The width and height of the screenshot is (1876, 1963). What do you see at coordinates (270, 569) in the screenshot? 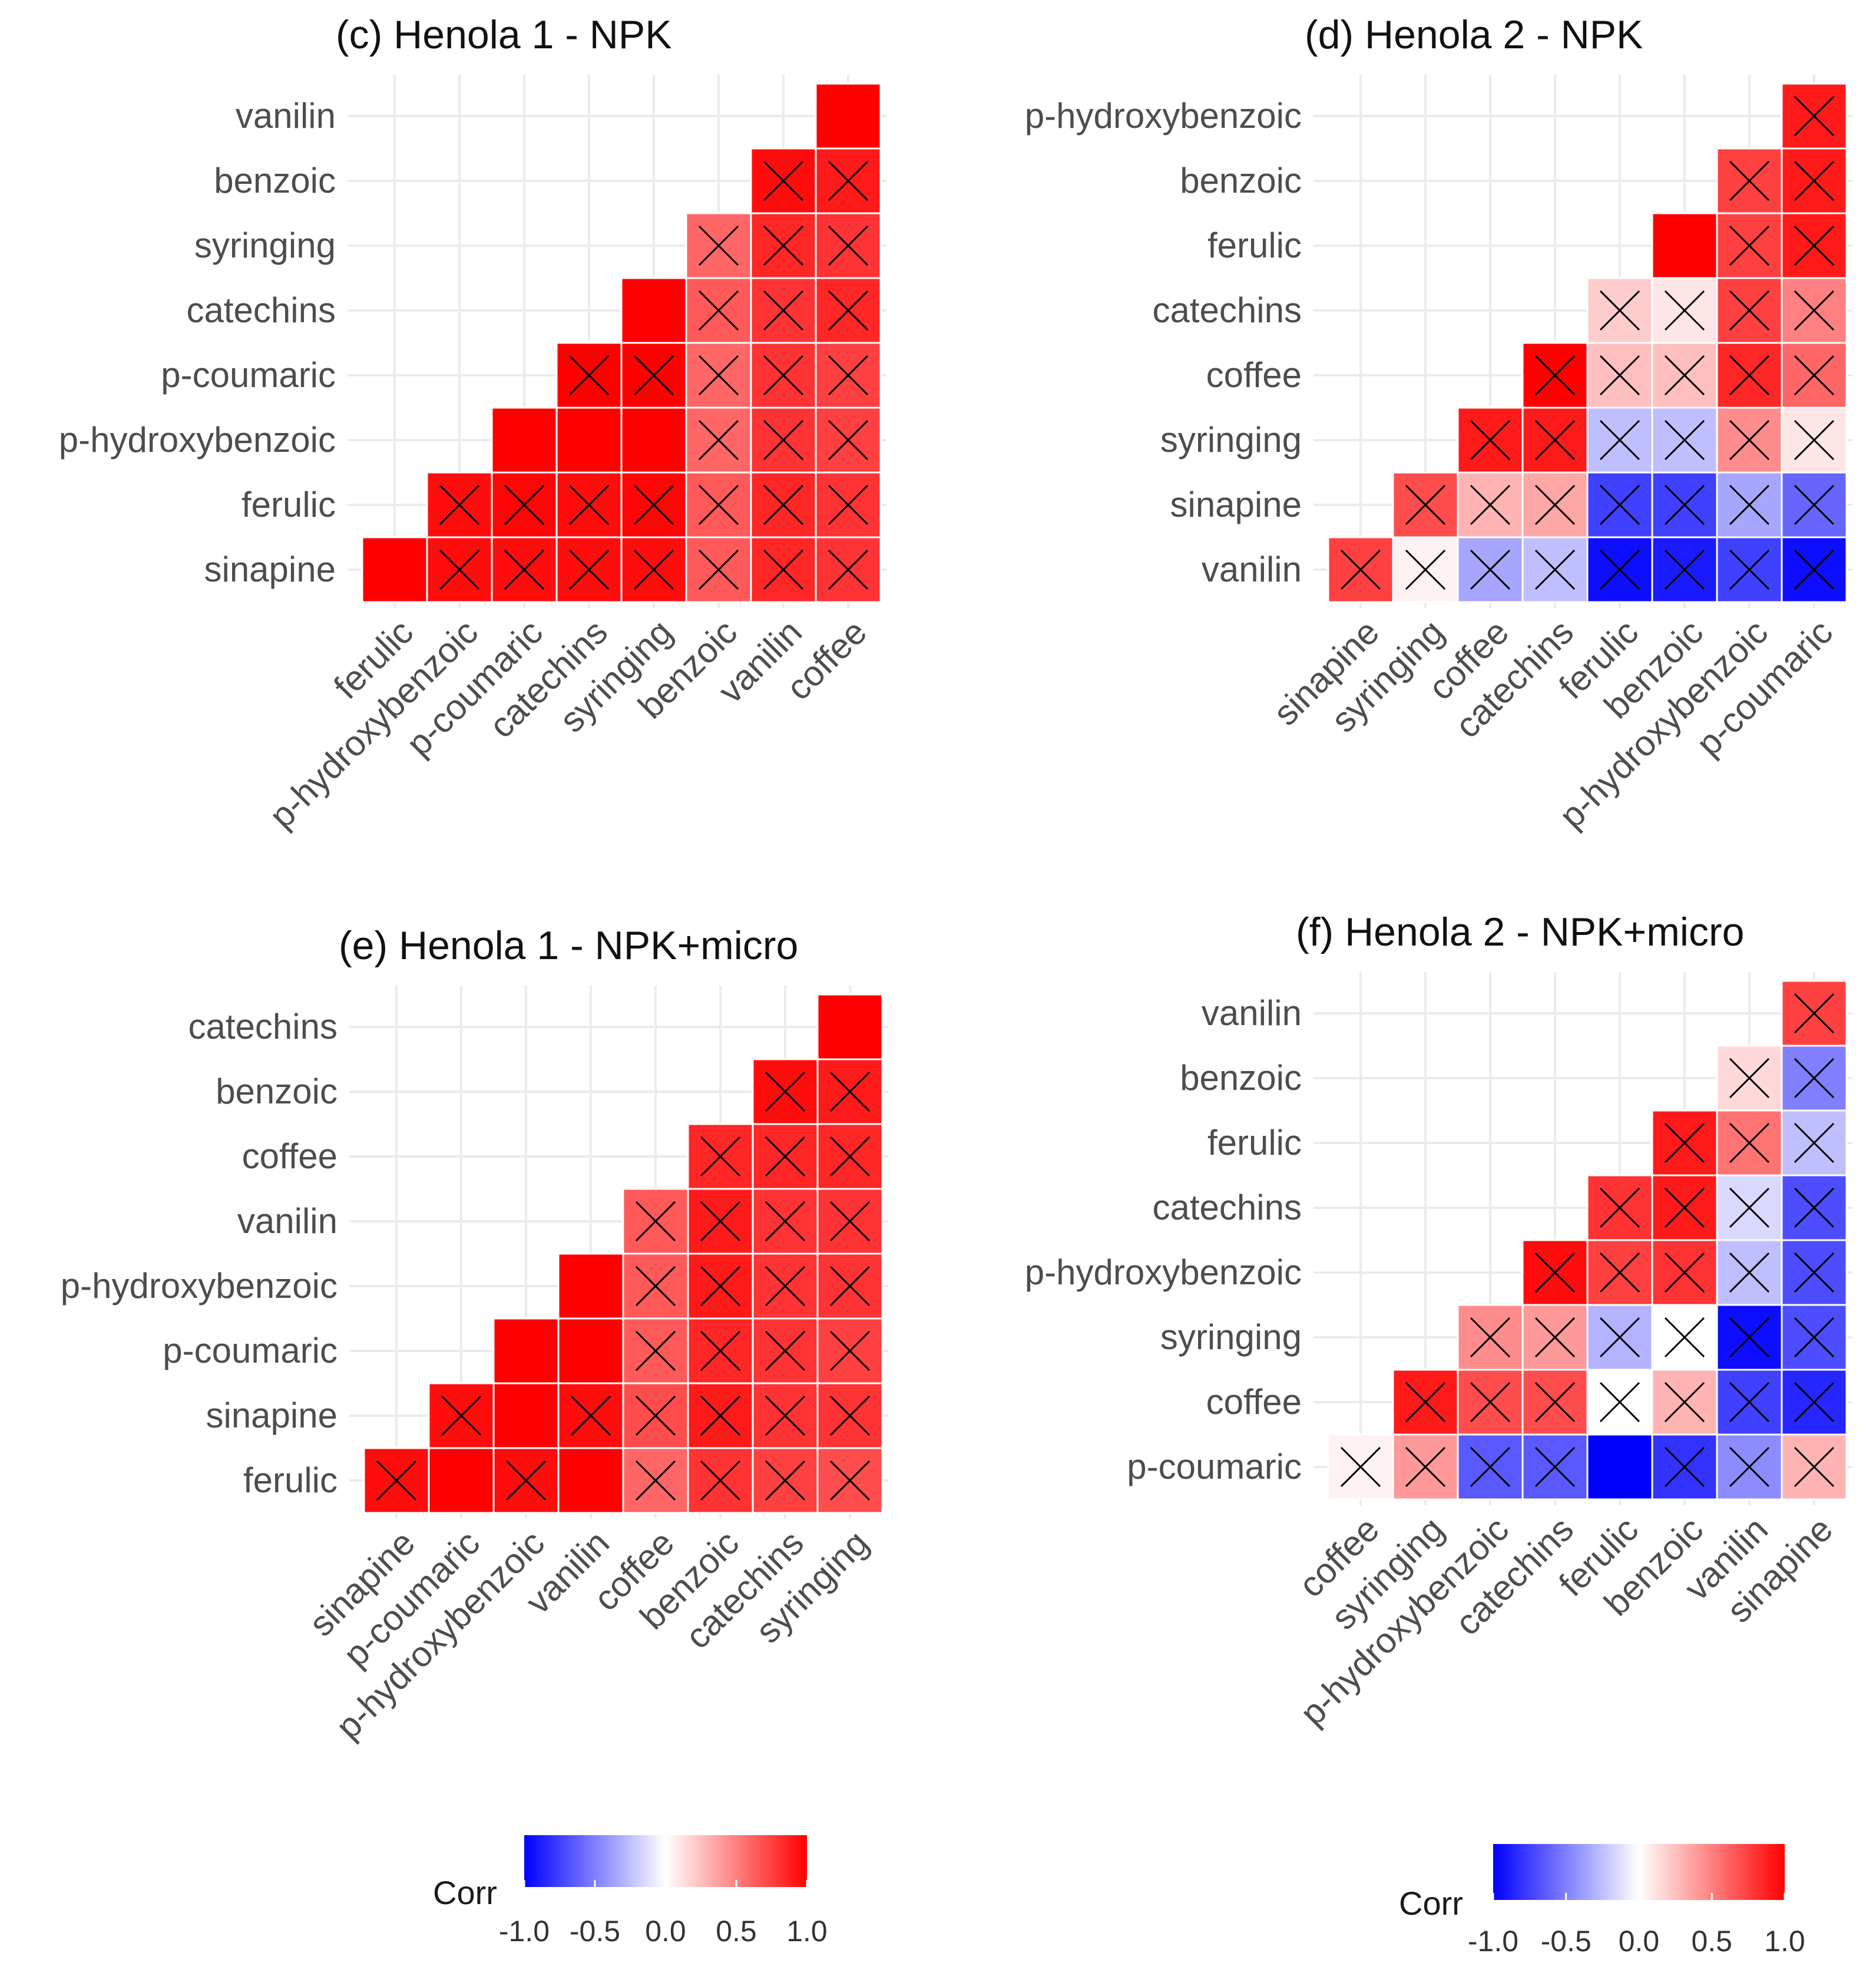
I see `y-tick-label: sinapine` at bounding box center [270, 569].